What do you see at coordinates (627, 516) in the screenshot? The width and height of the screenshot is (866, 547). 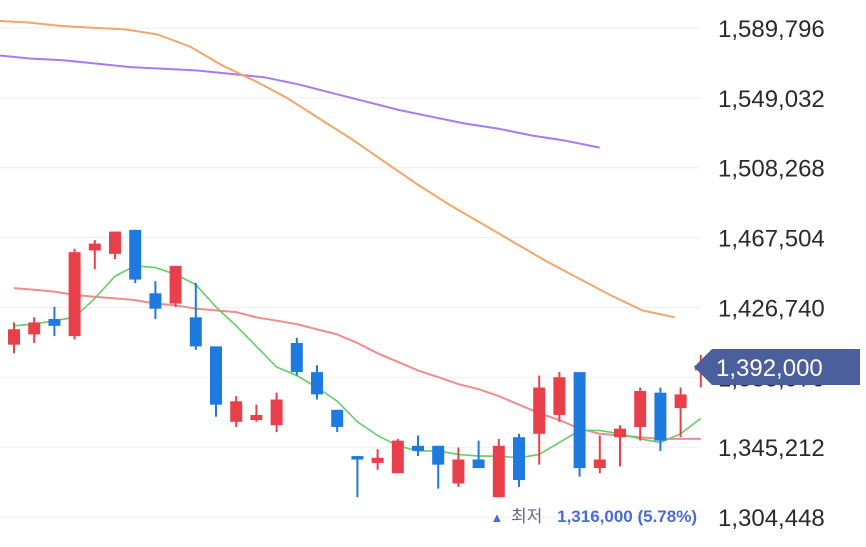 I see `low-value: 1,316,000 (5.78%)` at bounding box center [627, 516].